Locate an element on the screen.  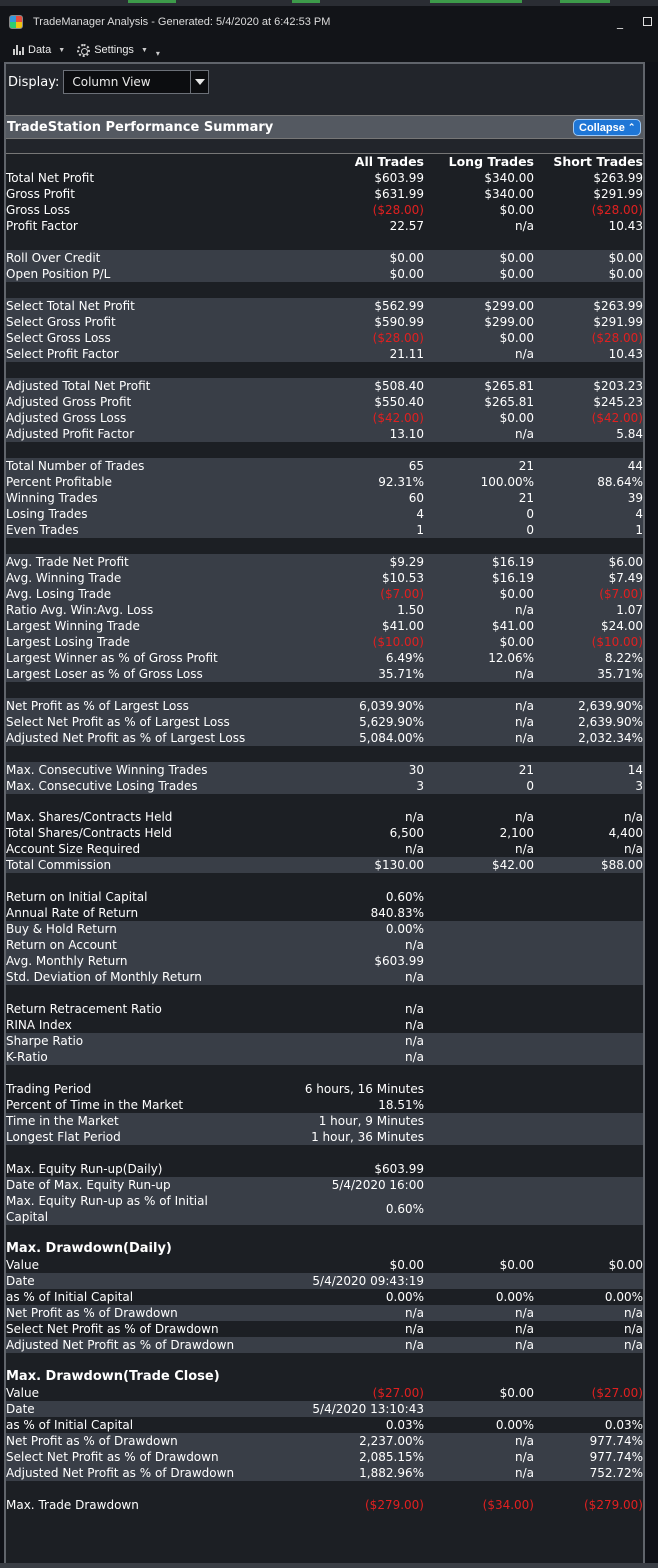
row-label: as % of Initial Capital is located at coordinates (70, 1297).